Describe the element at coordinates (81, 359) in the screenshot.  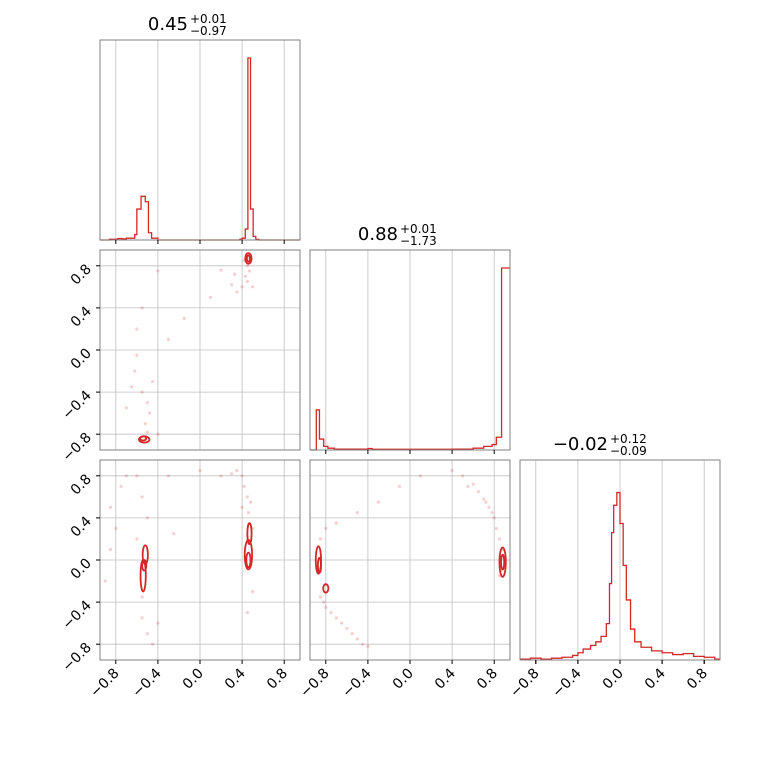
I see `y-tick-label: 0.0` at that location.